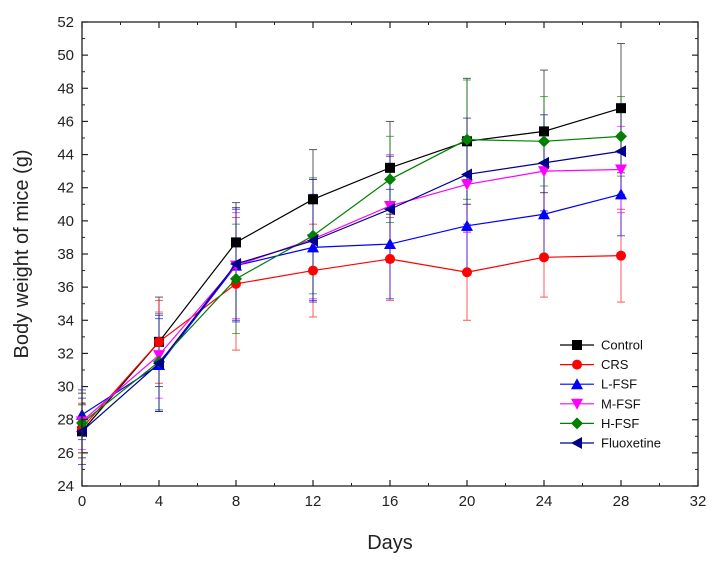 The width and height of the screenshot is (720, 561). Describe the element at coordinates (698, 501) in the screenshot. I see `x-tick-label: 32` at that location.